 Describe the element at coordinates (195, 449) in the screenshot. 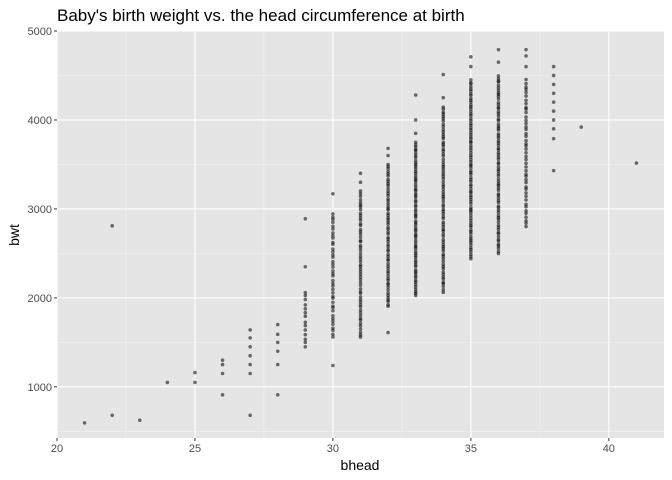

I see `x-tick-label: 25` at that location.